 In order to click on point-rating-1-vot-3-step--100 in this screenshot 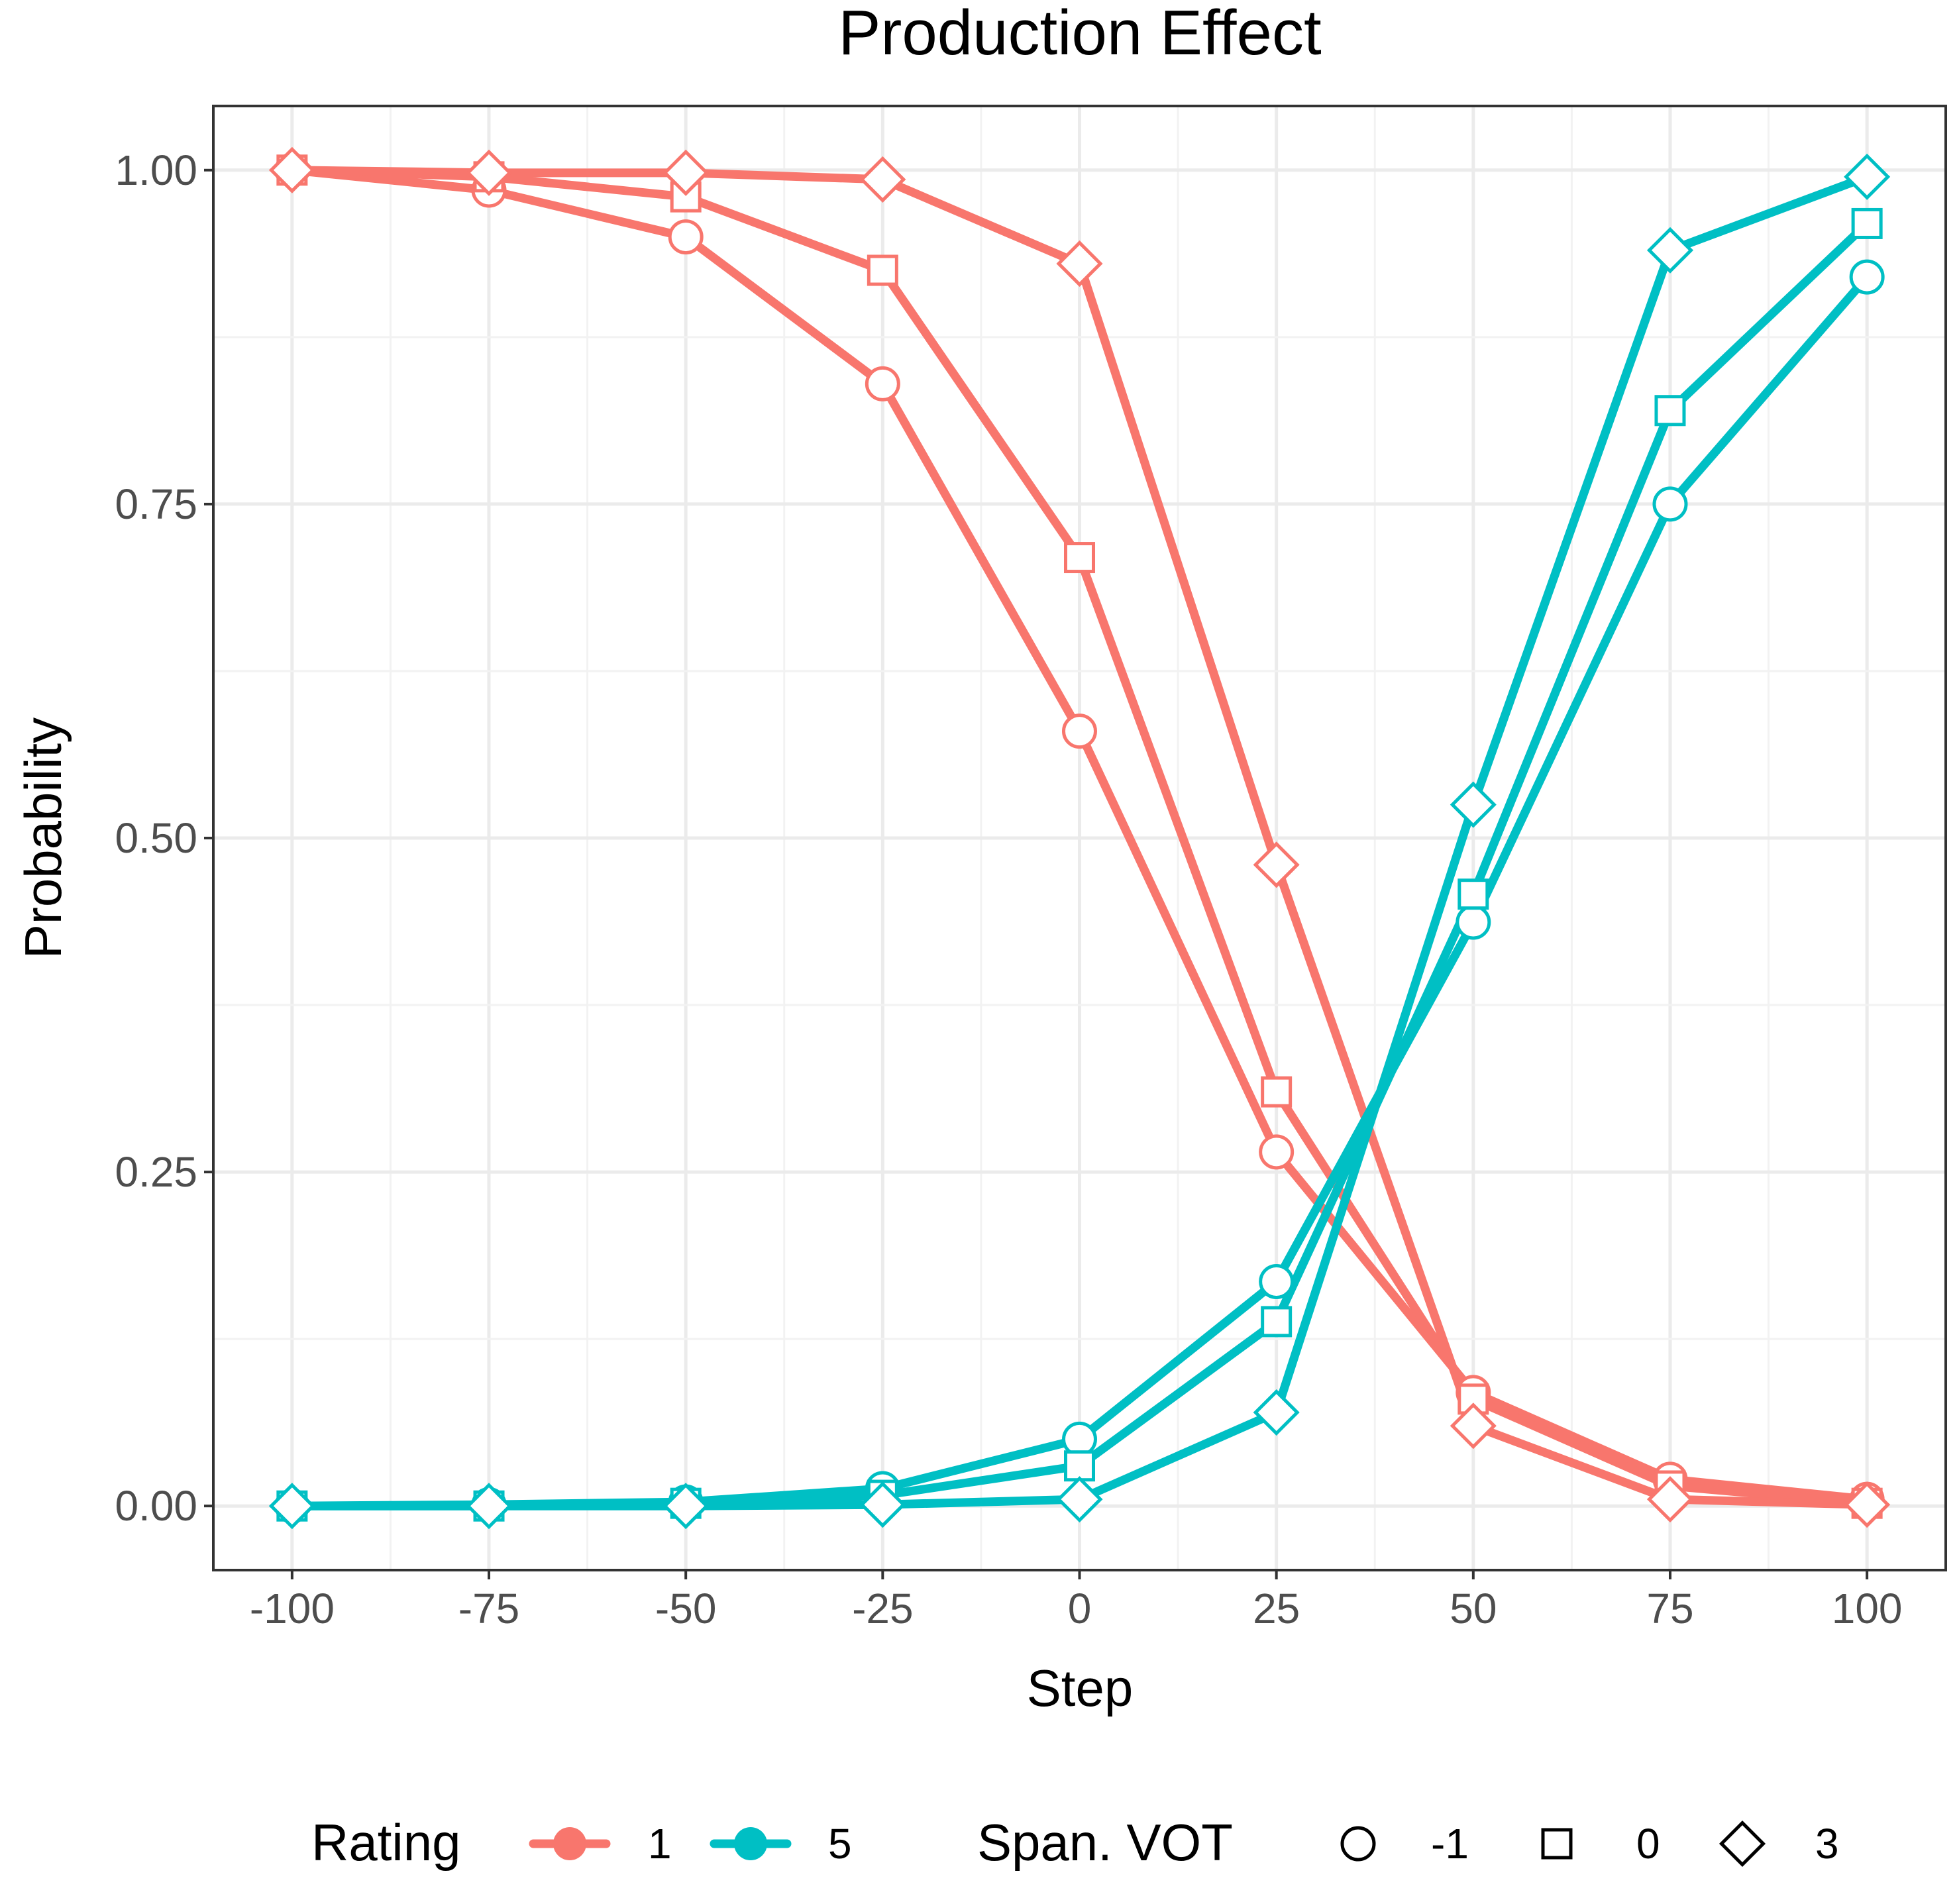, I will do `click(291, 169)`.